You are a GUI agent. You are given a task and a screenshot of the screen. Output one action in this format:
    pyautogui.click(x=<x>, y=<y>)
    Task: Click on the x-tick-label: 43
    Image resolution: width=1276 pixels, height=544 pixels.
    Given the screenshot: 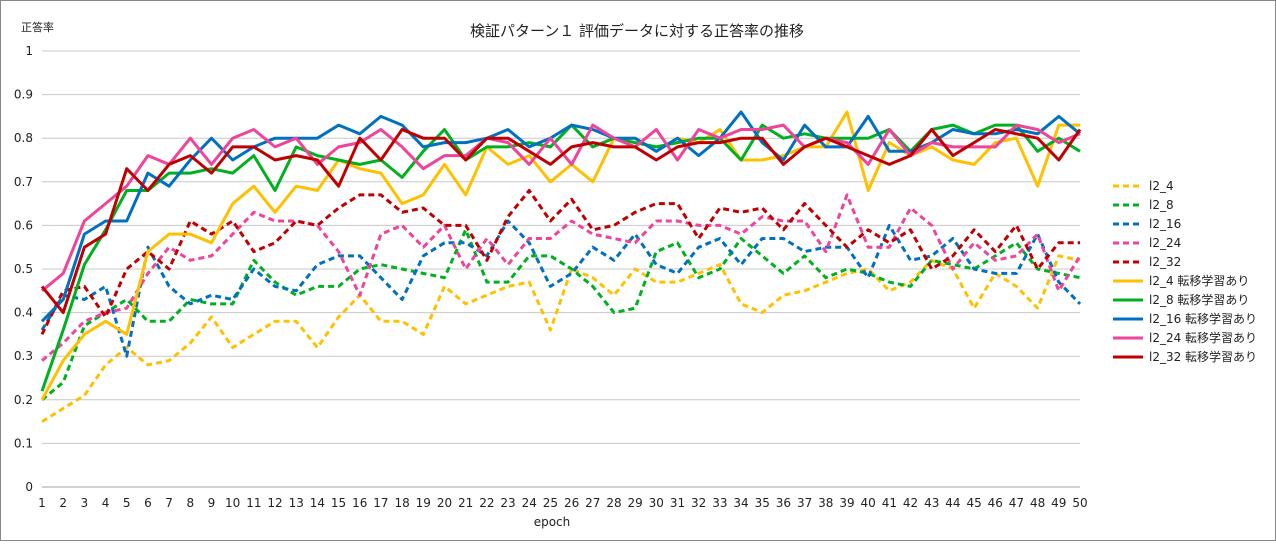 What is the action you would take?
    pyautogui.click(x=931, y=503)
    